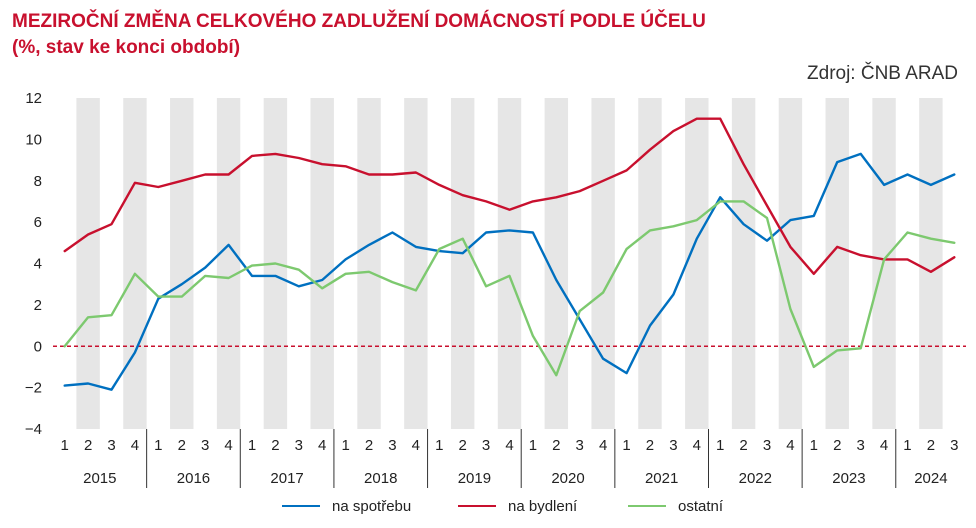 The image size is (976, 528). What do you see at coordinates (661, 478) in the screenshot?
I see `year-label: 2021` at bounding box center [661, 478].